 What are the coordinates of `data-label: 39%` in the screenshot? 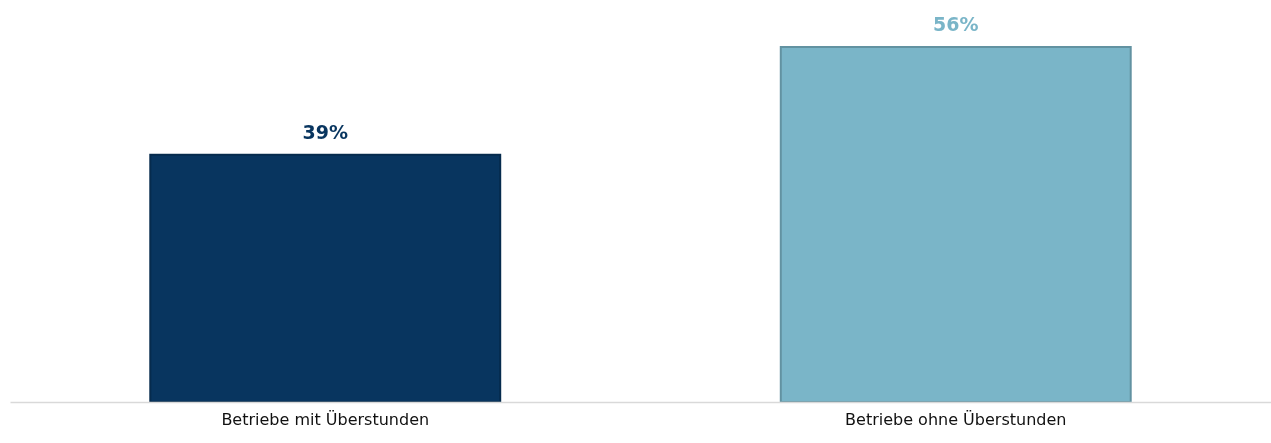 It's located at (325, 131).